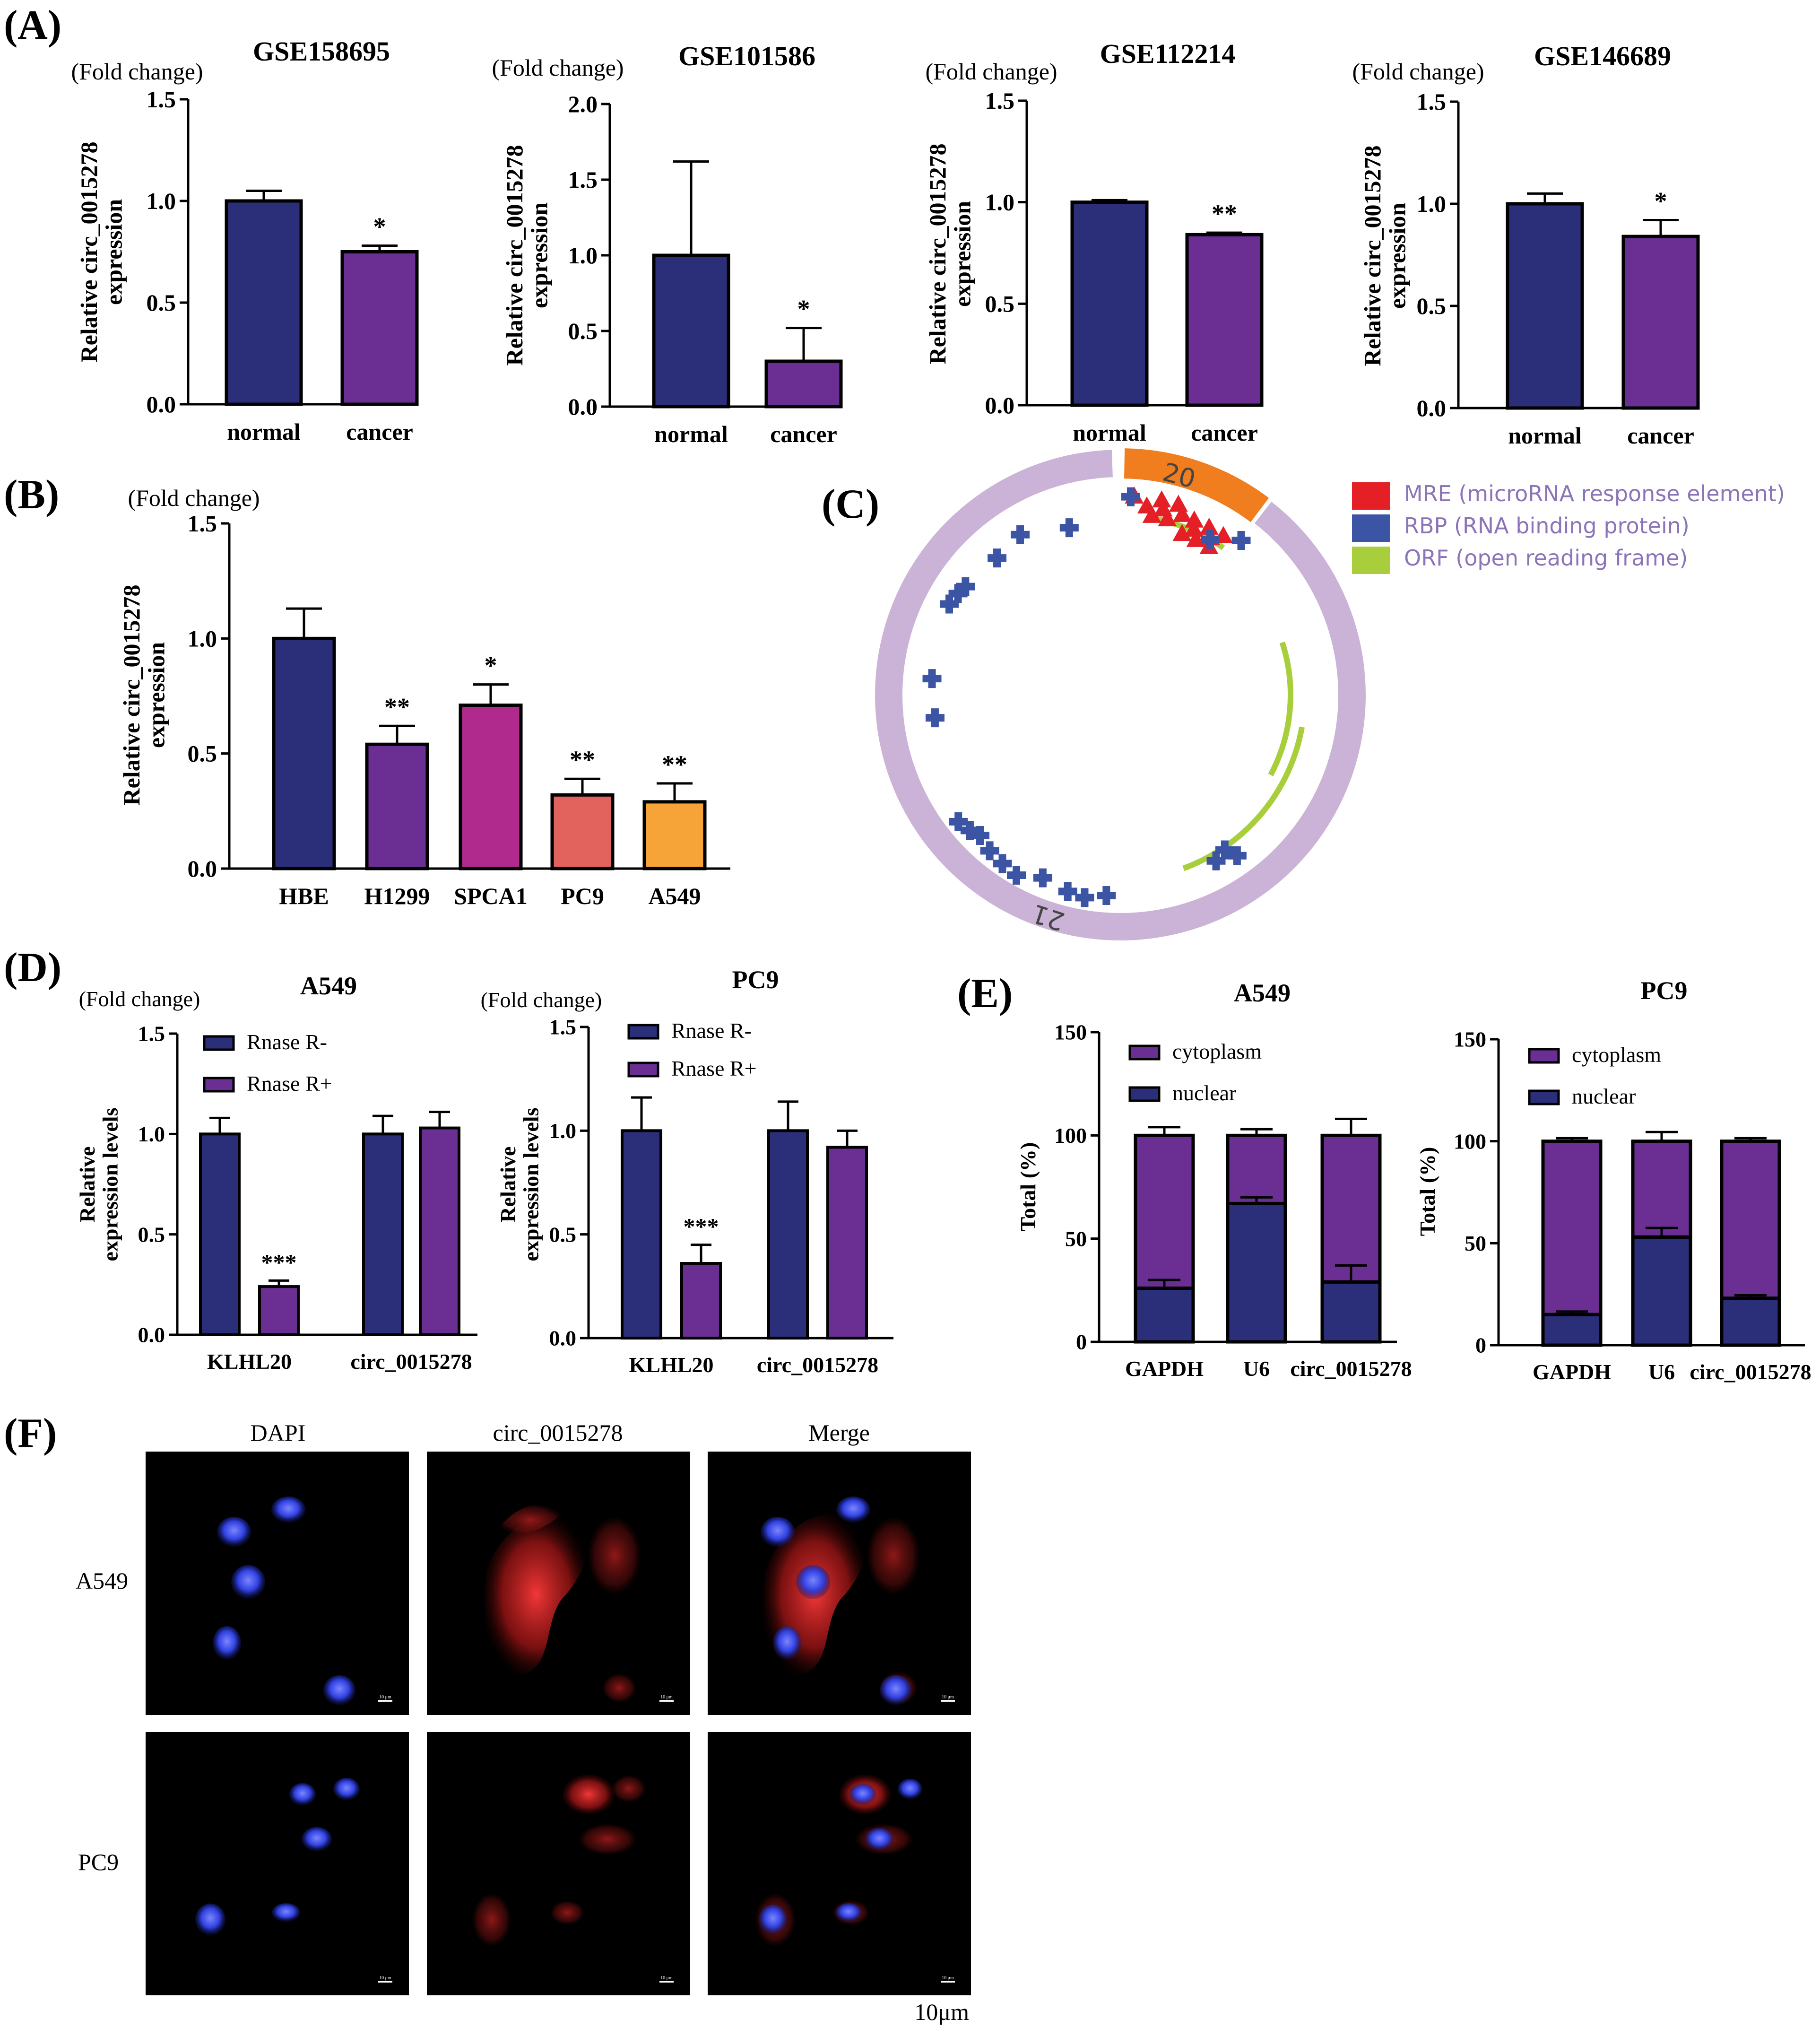 The image size is (1820, 2027). I want to click on y-axis-label-line: Total (%), so click(1427, 1192).